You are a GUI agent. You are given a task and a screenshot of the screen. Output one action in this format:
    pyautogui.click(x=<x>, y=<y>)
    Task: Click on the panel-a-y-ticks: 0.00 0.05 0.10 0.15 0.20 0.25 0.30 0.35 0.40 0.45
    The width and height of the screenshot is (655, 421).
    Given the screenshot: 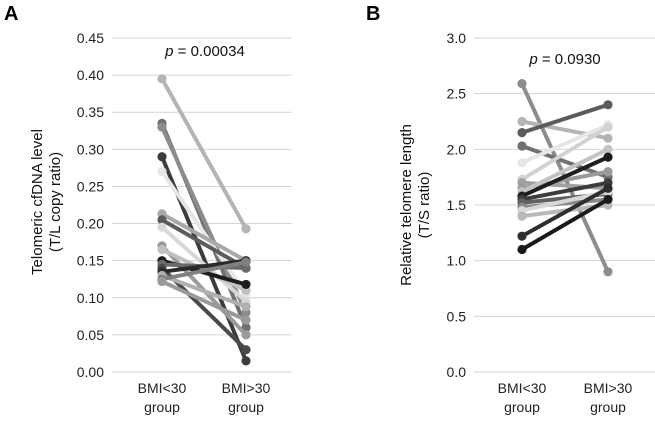 What is the action you would take?
    pyautogui.click(x=90, y=205)
    